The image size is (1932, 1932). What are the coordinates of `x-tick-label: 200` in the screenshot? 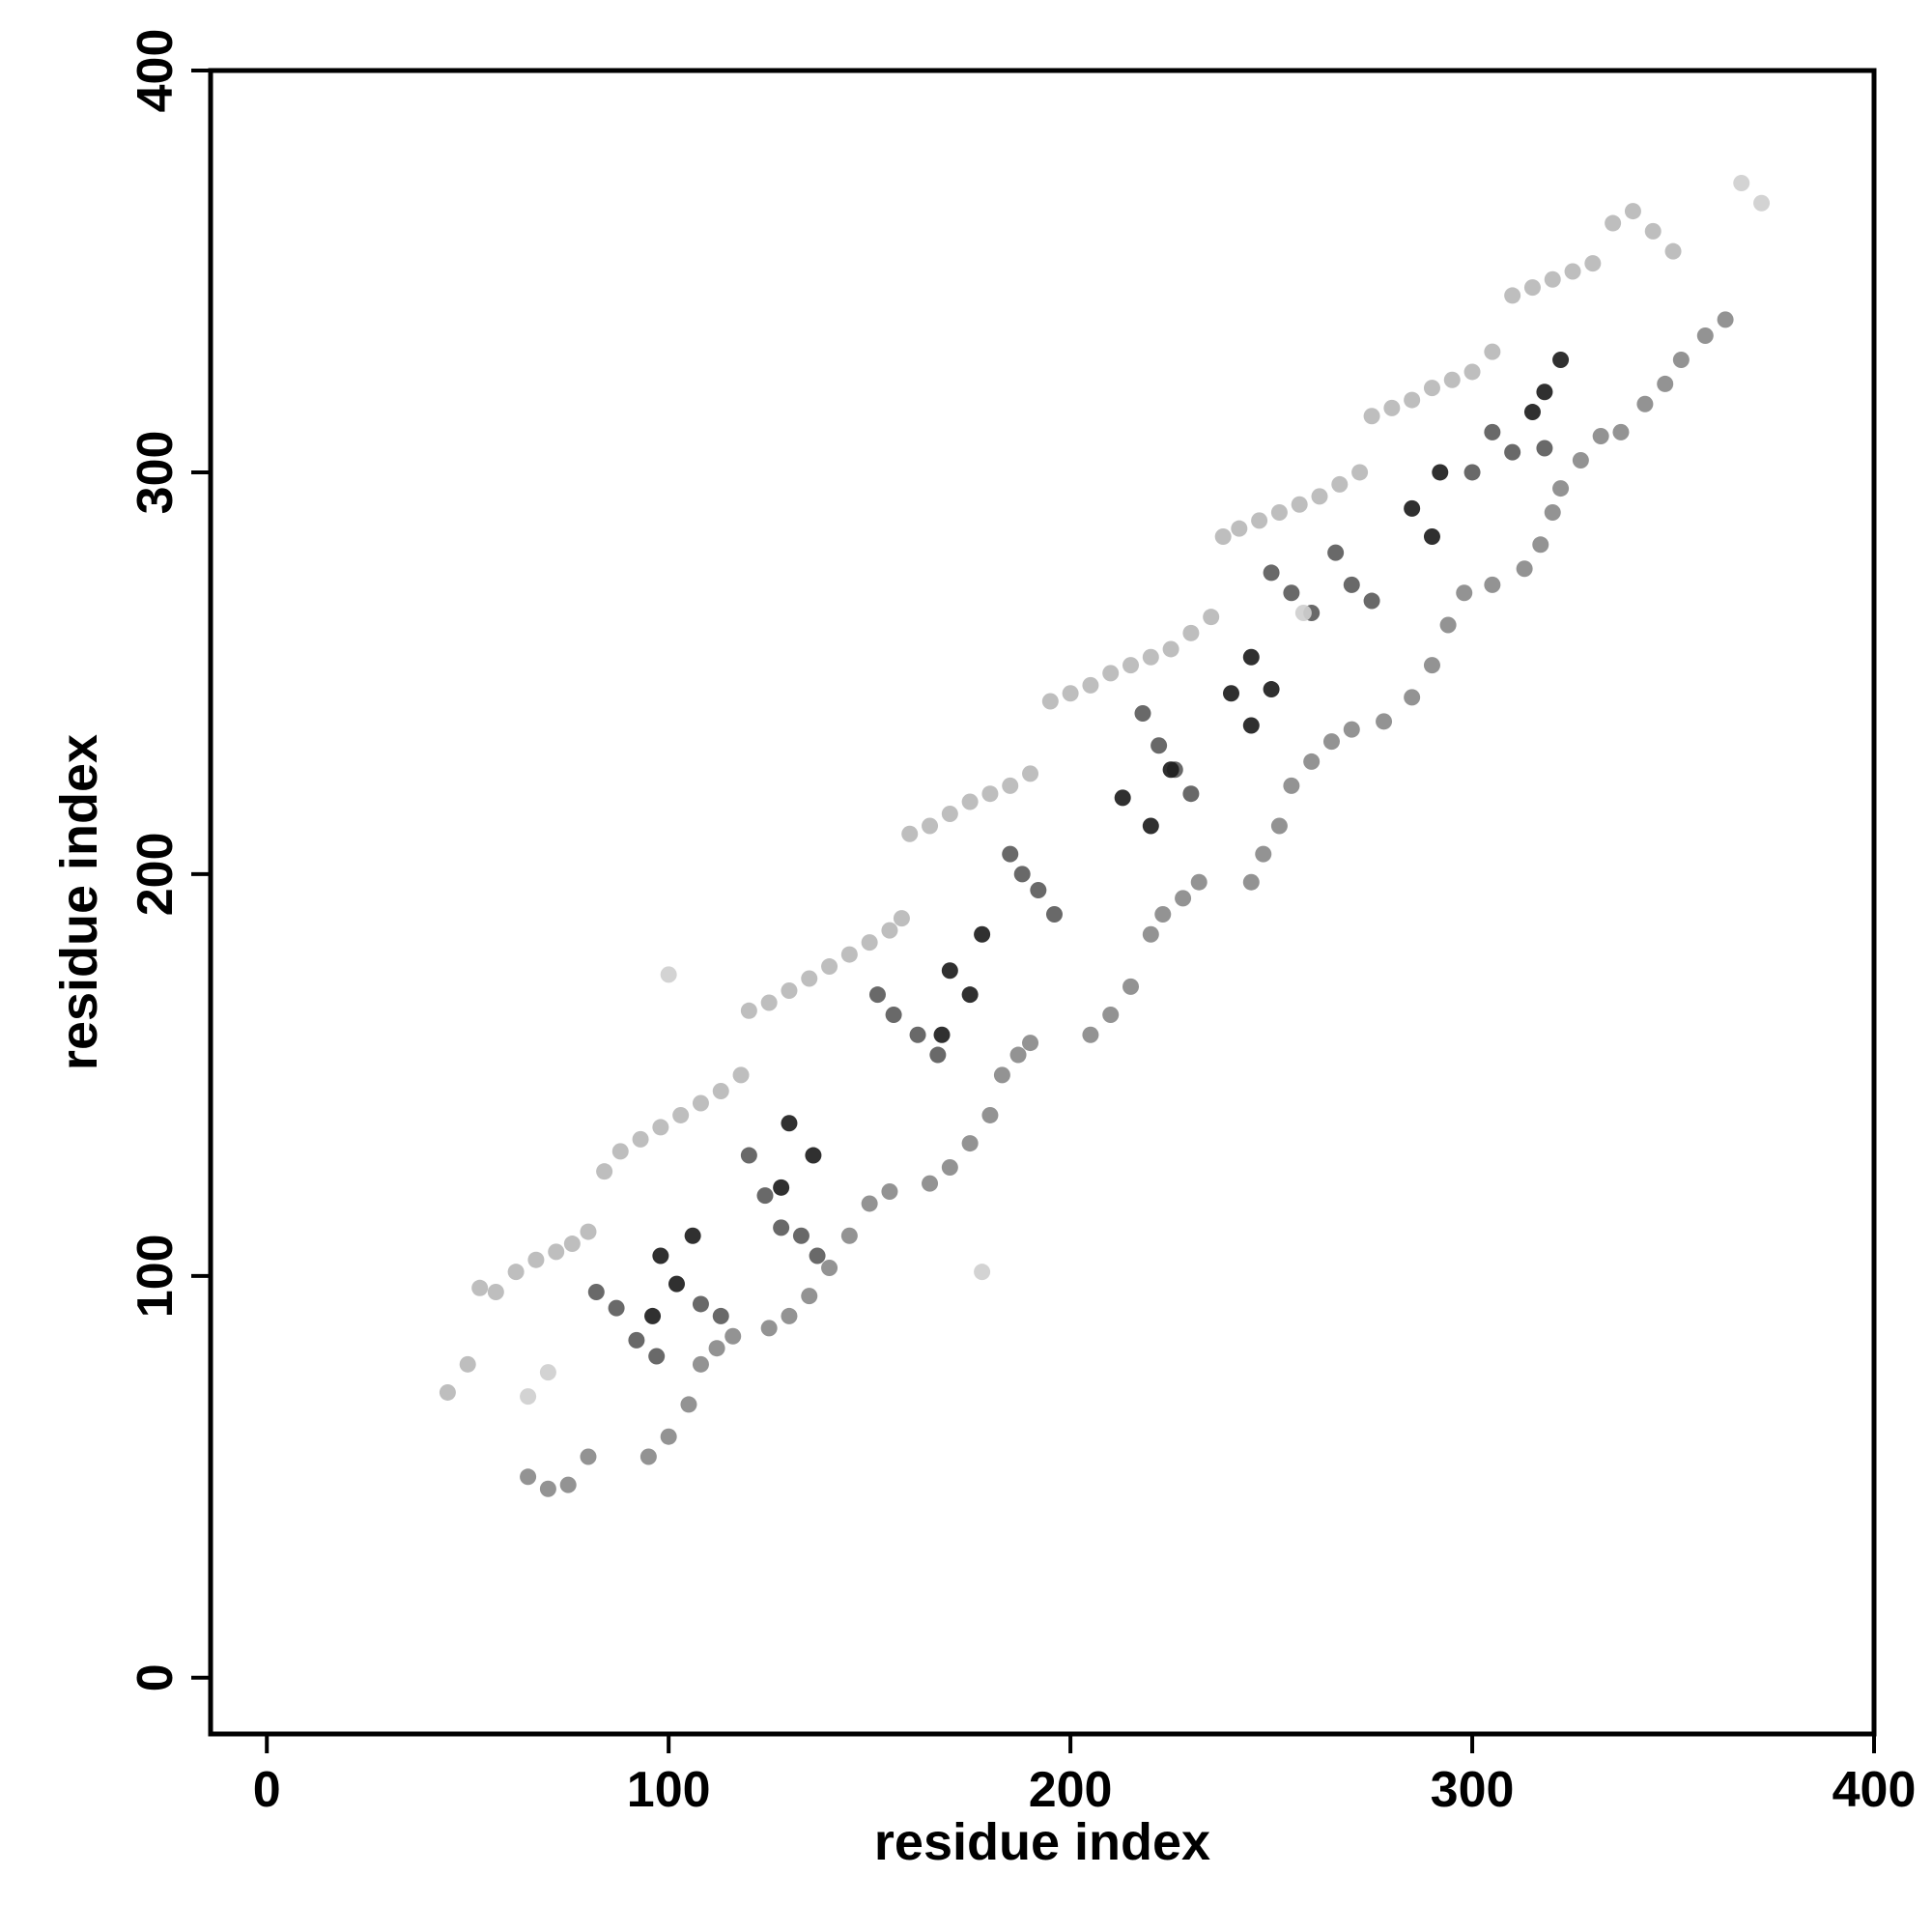 It's located at (1071, 1790).